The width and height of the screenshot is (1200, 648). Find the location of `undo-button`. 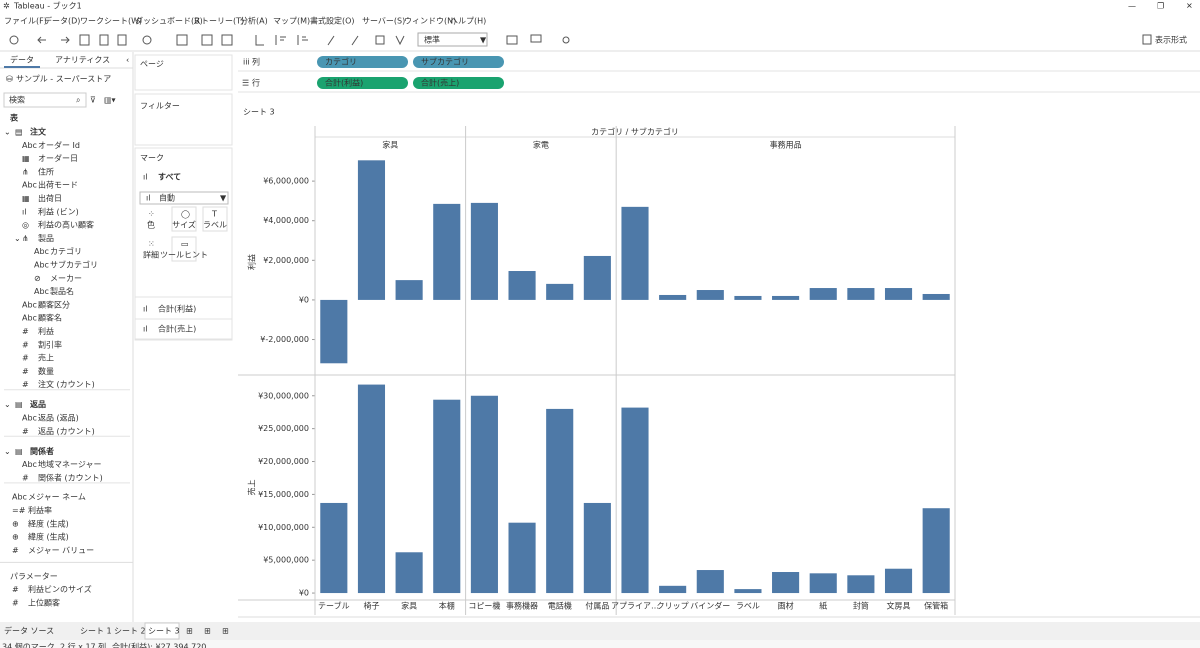

undo-button is located at coordinates (41, 40).